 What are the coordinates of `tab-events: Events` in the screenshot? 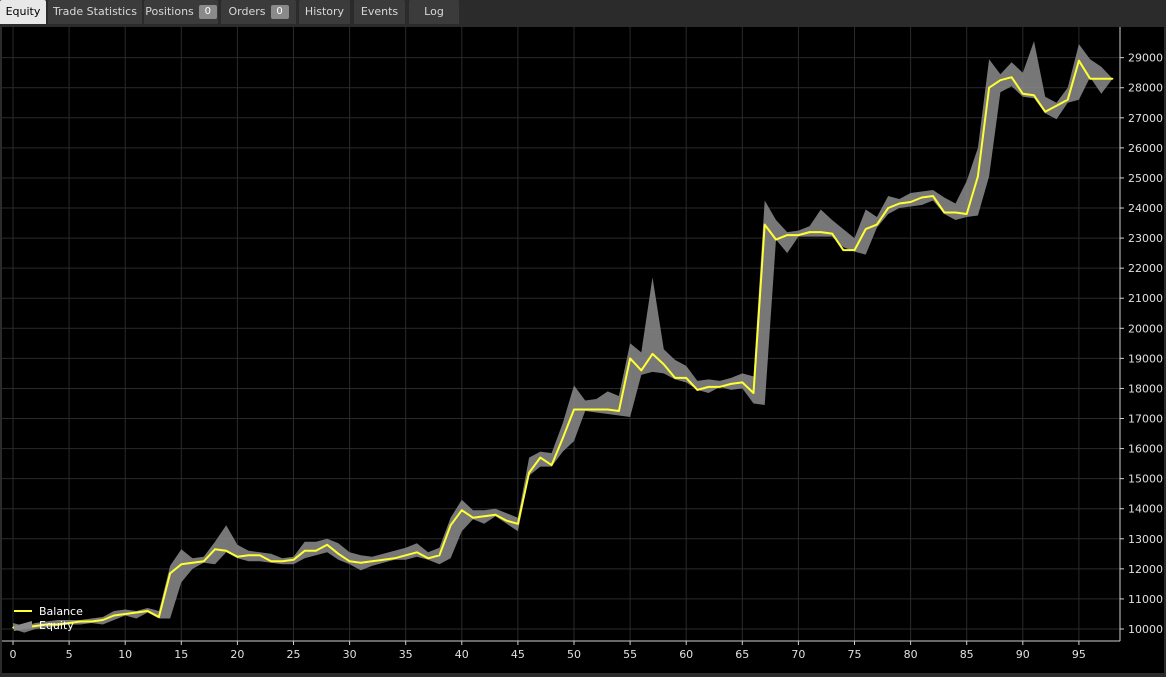 It's located at (379, 12).